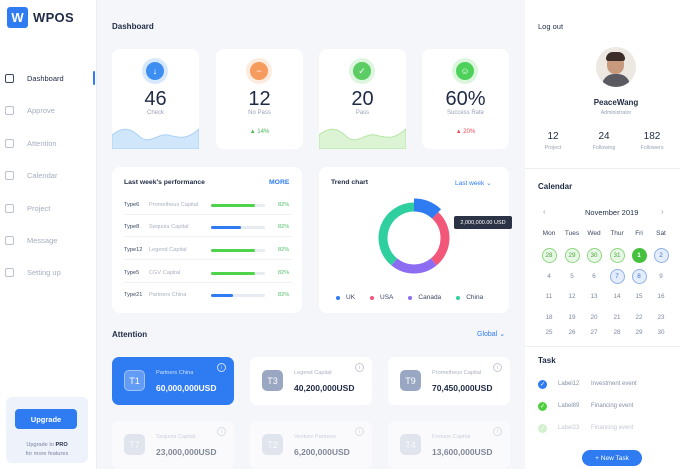 The width and height of the screenshot is (680, 469). Describe the element at coordinates (209, 250) in the screenshot. I see `perf-row: Type12 Legend Capital 82%` at that location.